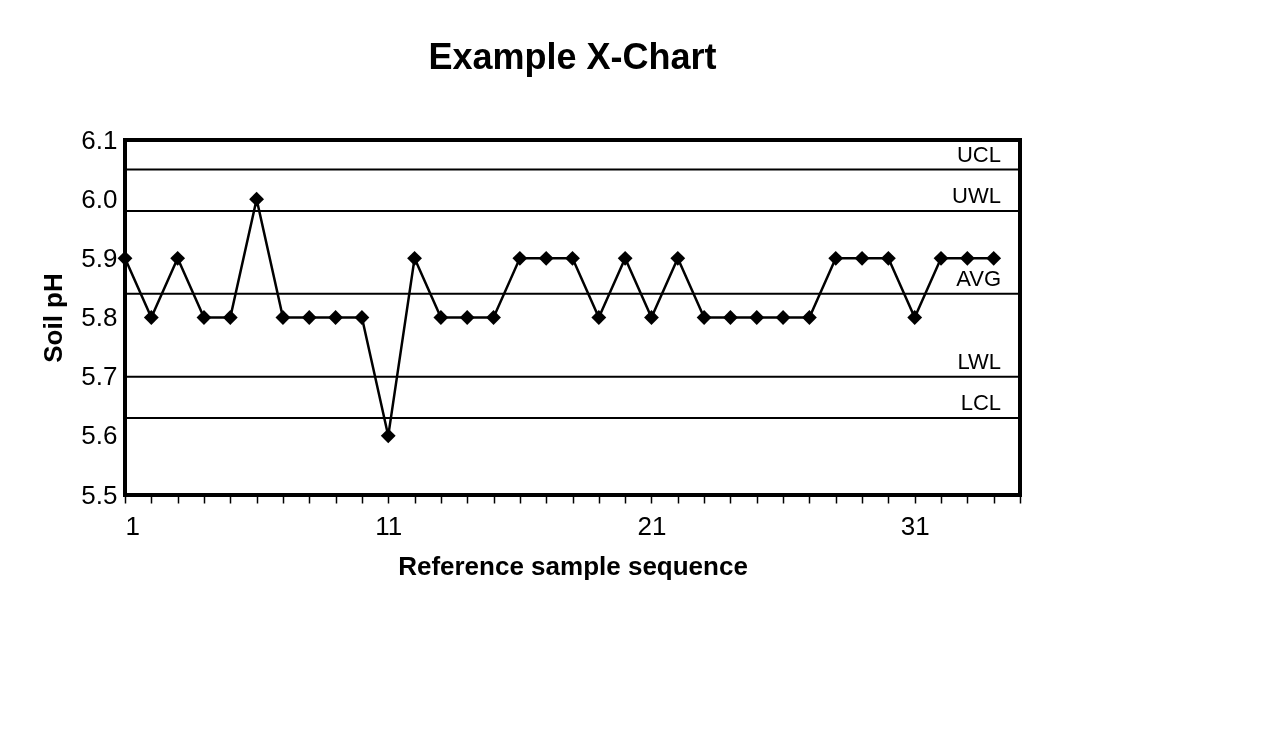  Describe the element at coordinates (99, 435) in the screenshot. I see `y-tick-label: 5.6` at that location.